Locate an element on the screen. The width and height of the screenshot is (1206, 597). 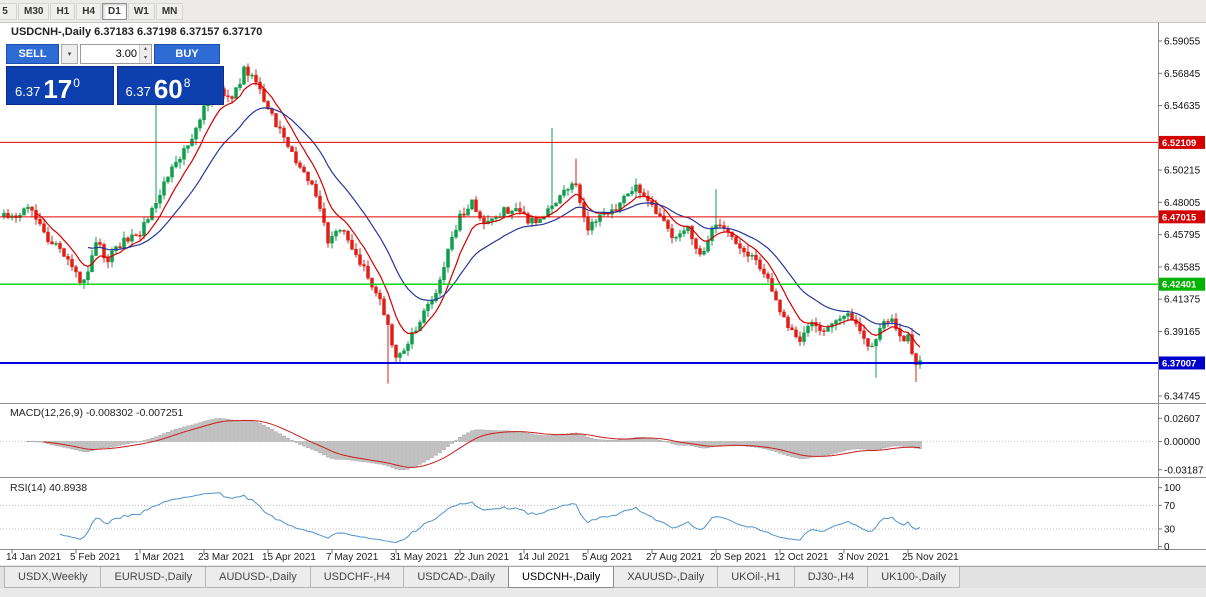
chevron-down-icon: ▾ is located at coordinates (69, 54).